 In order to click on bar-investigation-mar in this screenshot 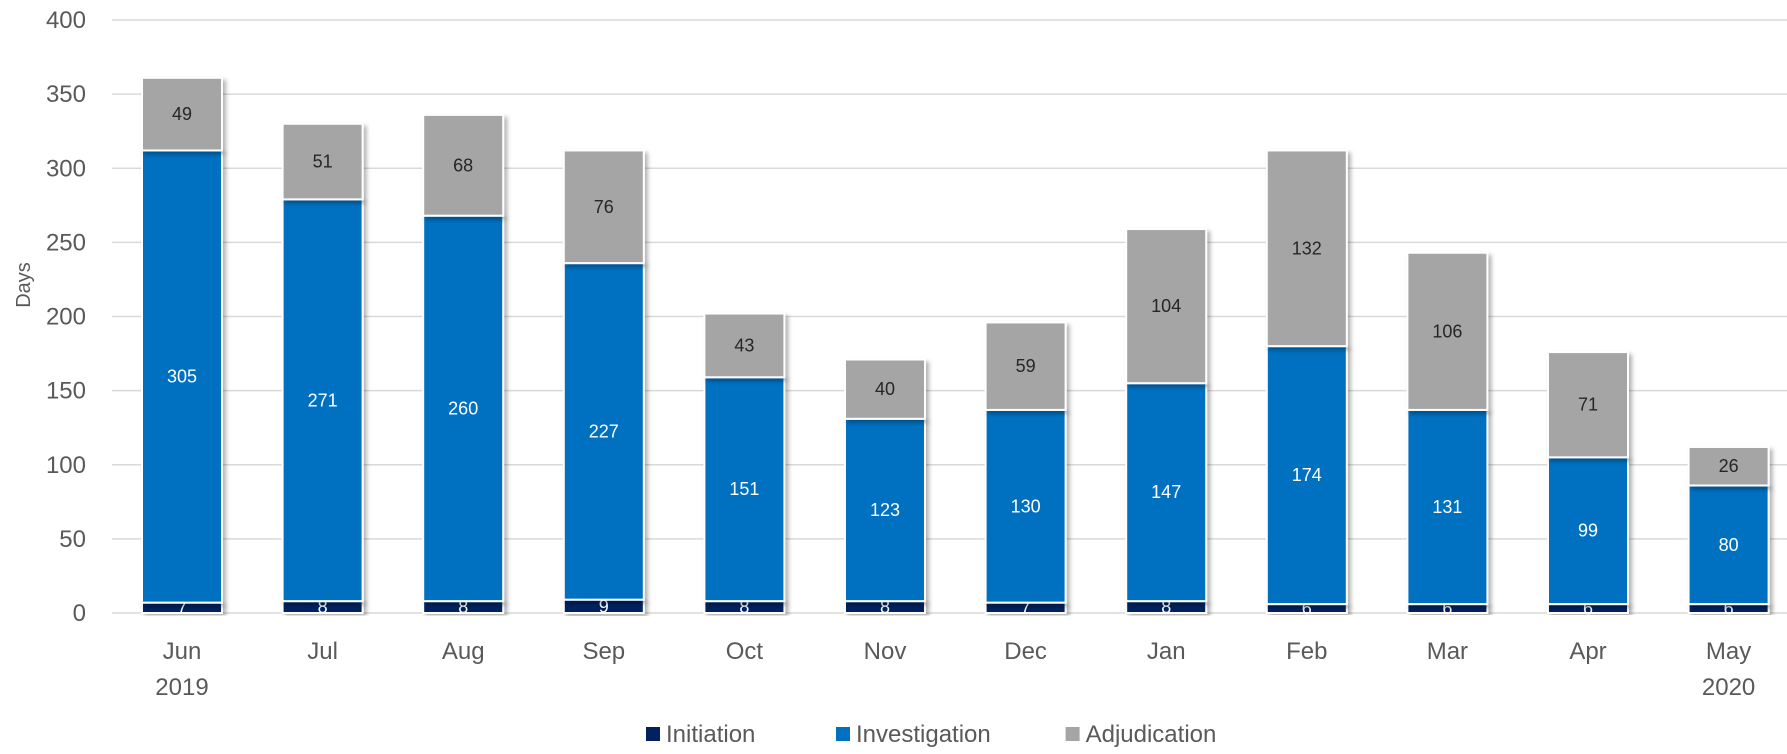, I will do `click(1447, 507)`.